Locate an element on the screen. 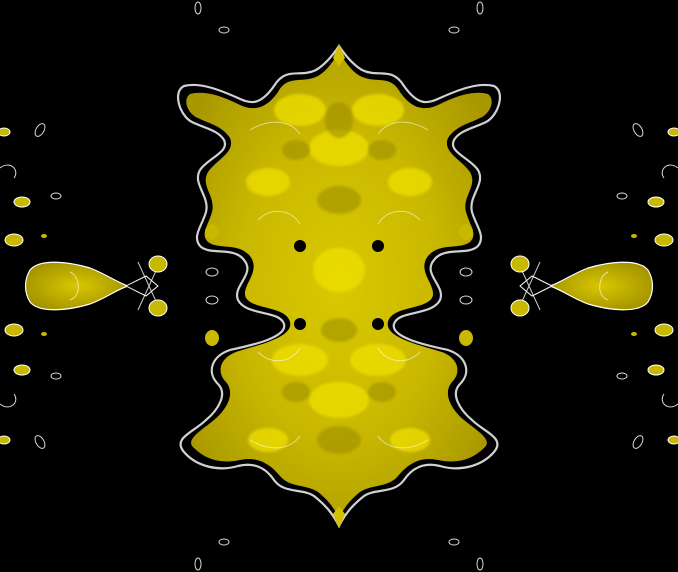 The width and height of the screenshot is (678, 572). left-side-blobs is located at coordinates (84, 286).